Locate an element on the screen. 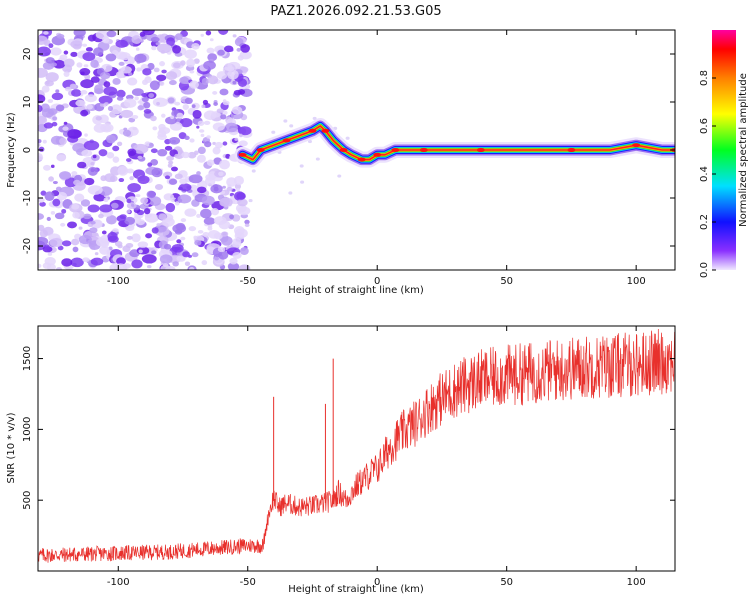 The image size is (750, 600). ridge-core is located at coordinates (458, 143).